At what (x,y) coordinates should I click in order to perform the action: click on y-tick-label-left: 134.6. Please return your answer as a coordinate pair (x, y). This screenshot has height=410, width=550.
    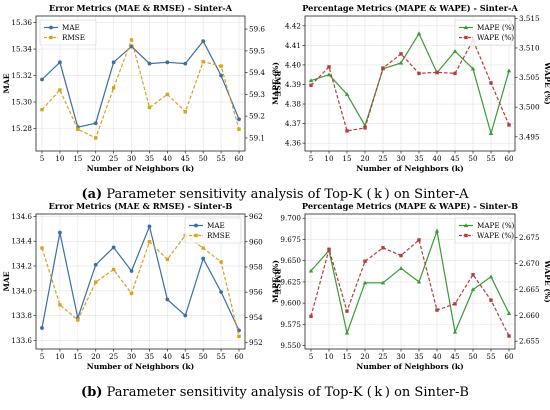
    Looking at the image, I should click on (21, 216).